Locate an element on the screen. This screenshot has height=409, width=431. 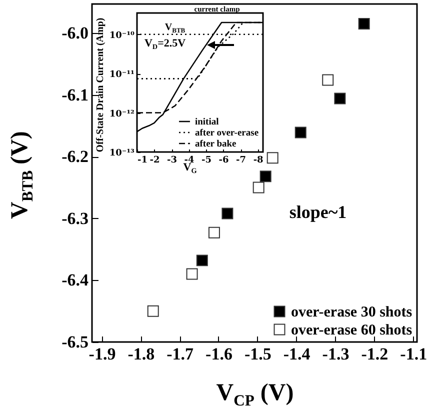
y-tick-label: 10⁻¹³ is located at coordinates (122, 153).